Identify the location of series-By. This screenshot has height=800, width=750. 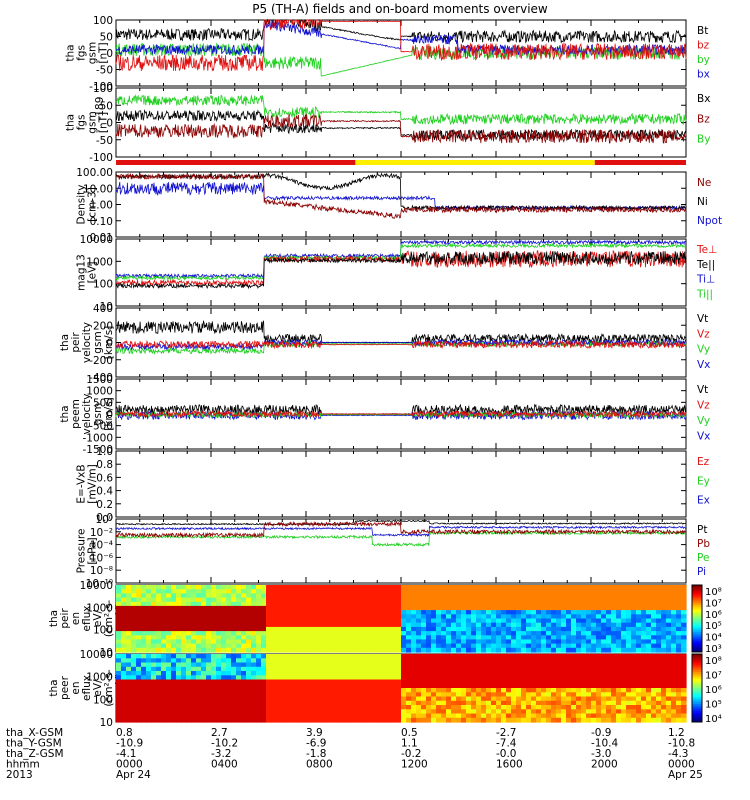
(401, 110).